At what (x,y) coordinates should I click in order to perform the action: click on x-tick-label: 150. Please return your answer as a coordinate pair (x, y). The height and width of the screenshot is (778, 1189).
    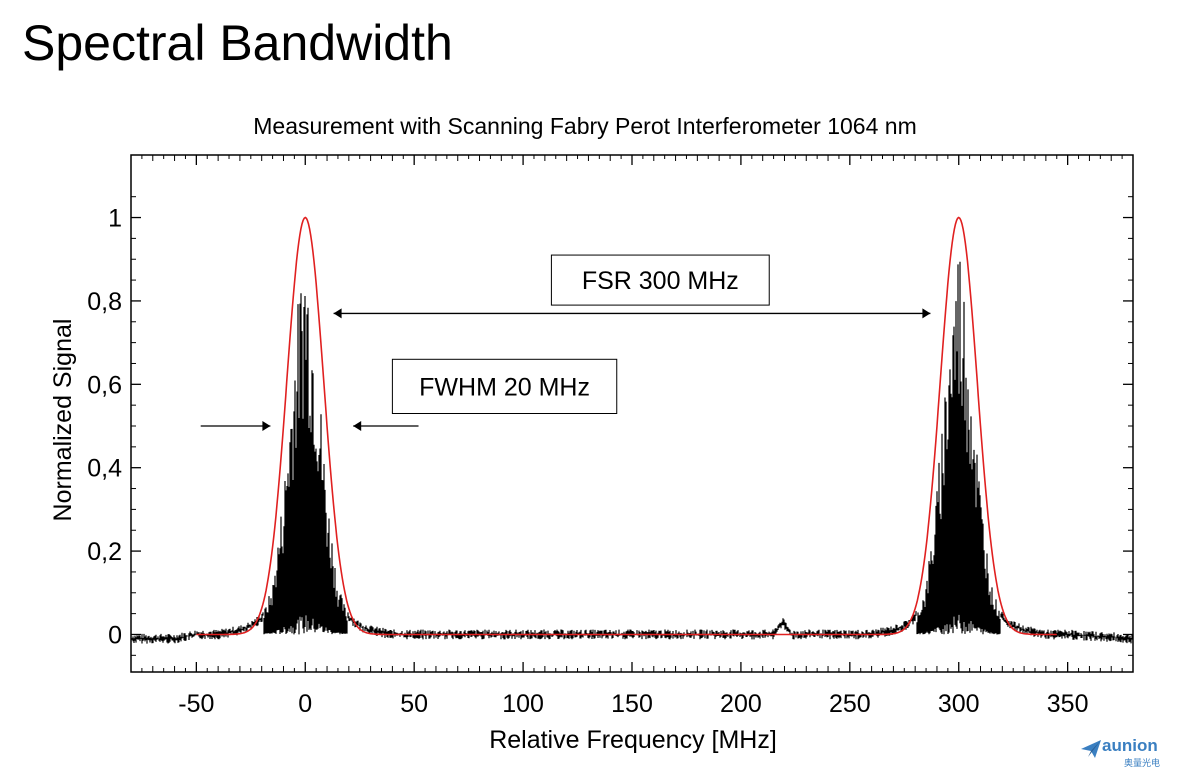
    Looking at the image, I should click on (632, 704).